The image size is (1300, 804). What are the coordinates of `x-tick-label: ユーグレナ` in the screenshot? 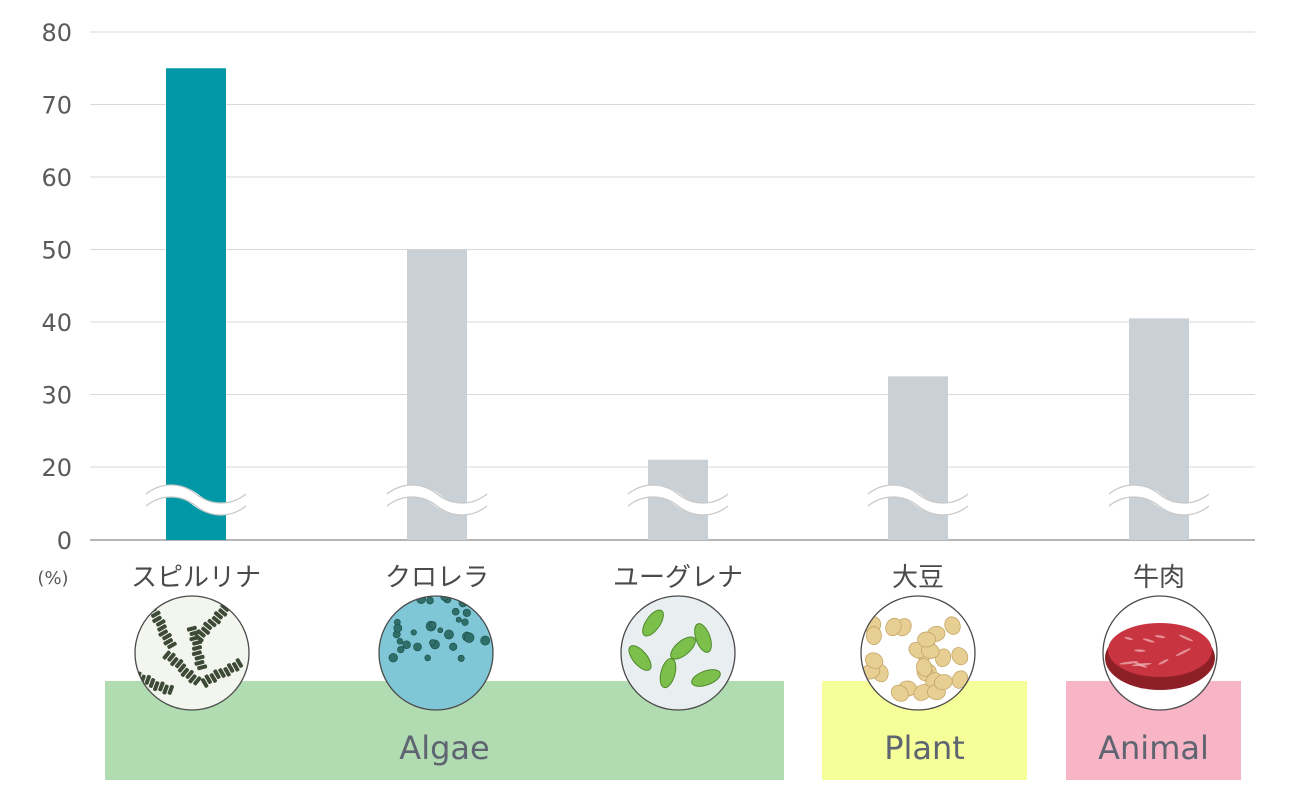 It's located at (678, 578).